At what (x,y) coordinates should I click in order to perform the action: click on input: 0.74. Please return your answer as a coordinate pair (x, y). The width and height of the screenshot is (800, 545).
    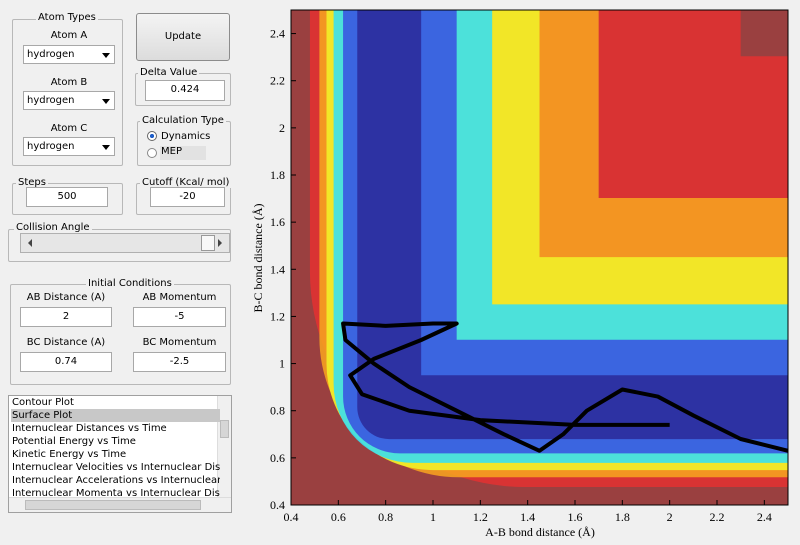
    Looking at the image, I should click on (66, 362).